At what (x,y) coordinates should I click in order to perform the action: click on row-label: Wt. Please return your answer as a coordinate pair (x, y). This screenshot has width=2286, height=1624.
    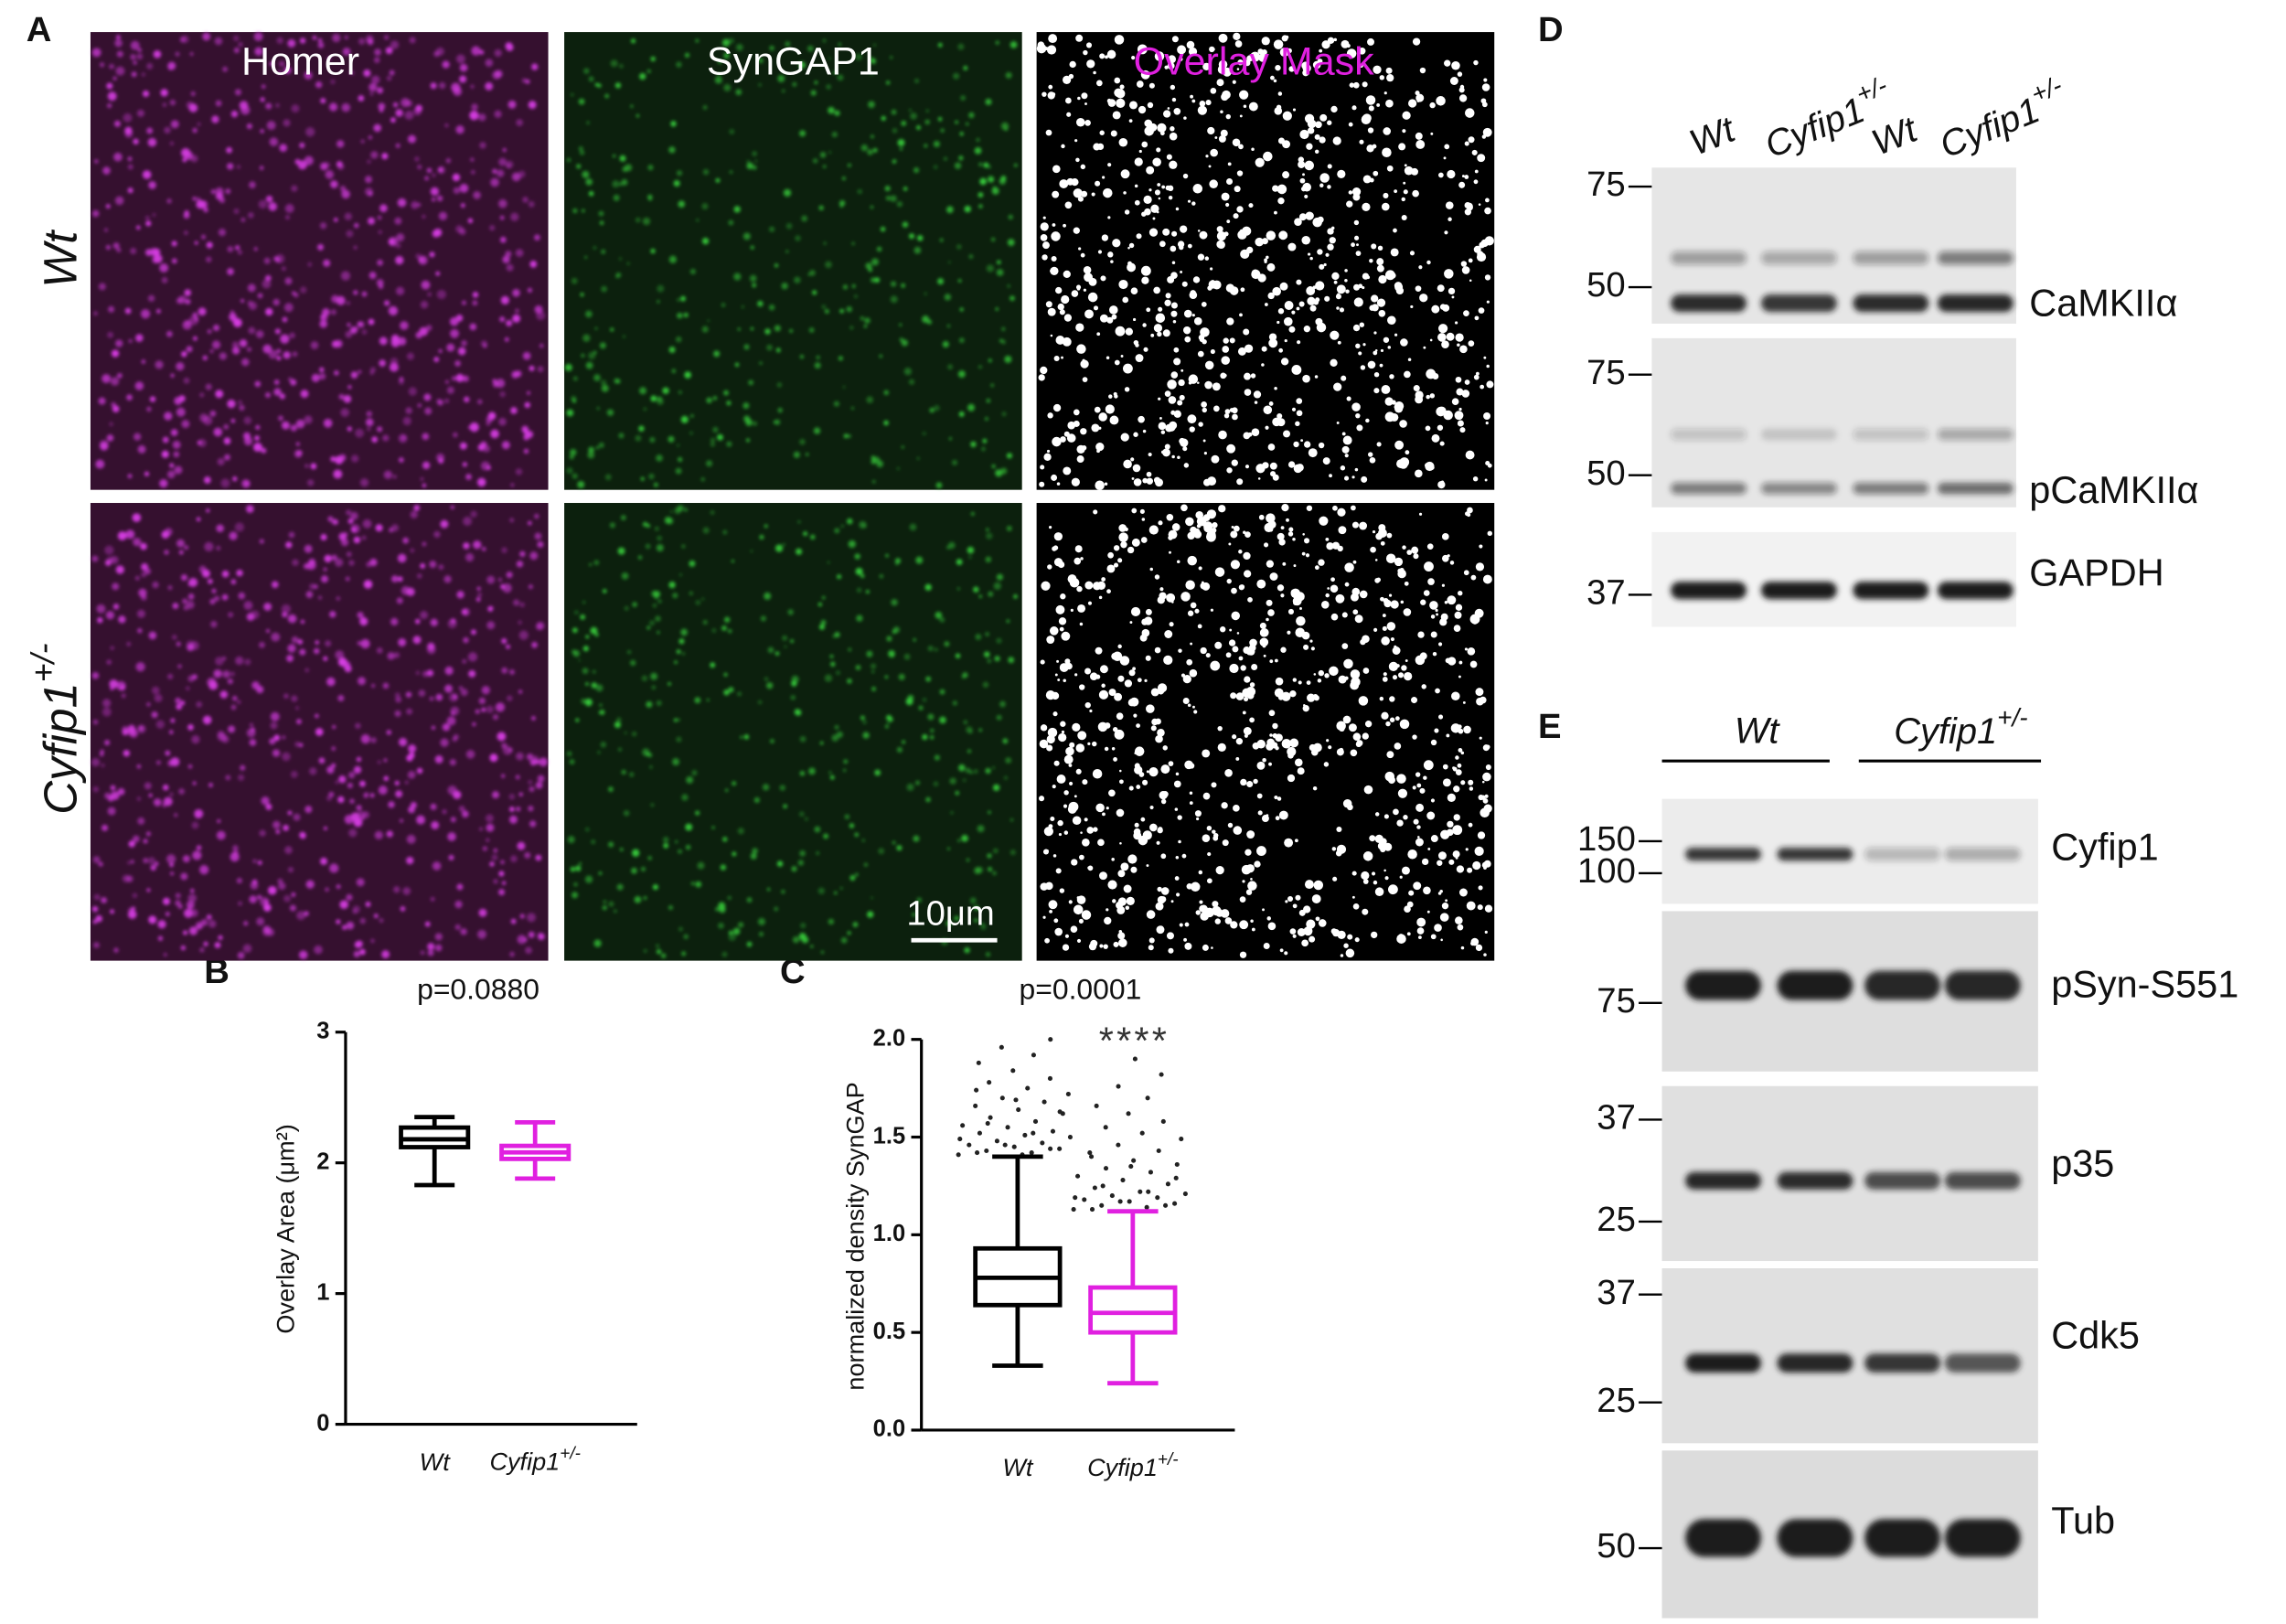
    Looking at the image, I should click on (61, 259).